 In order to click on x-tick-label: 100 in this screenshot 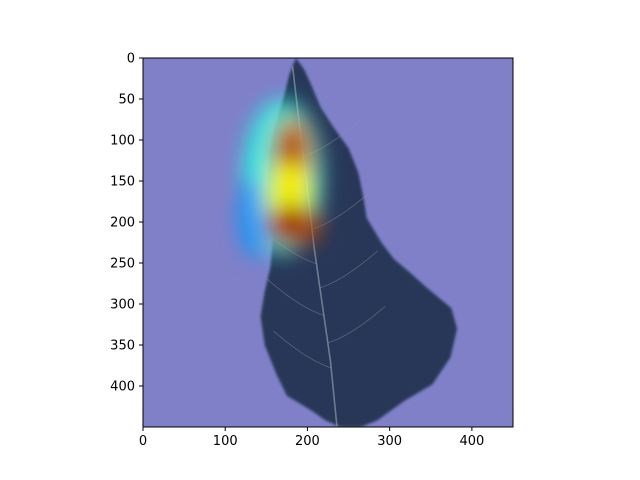, I will do `click(225, 441)`.